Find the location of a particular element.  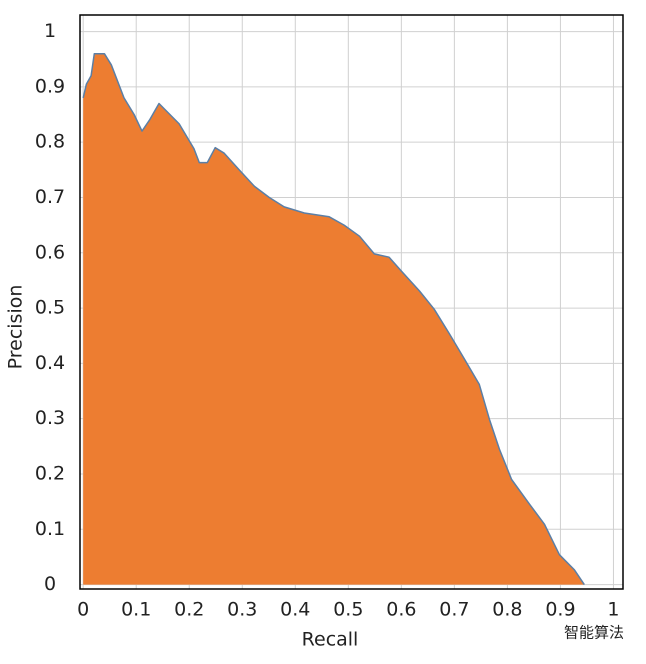

x-tick-label: 0.3 is located at coordinates (242, 610).